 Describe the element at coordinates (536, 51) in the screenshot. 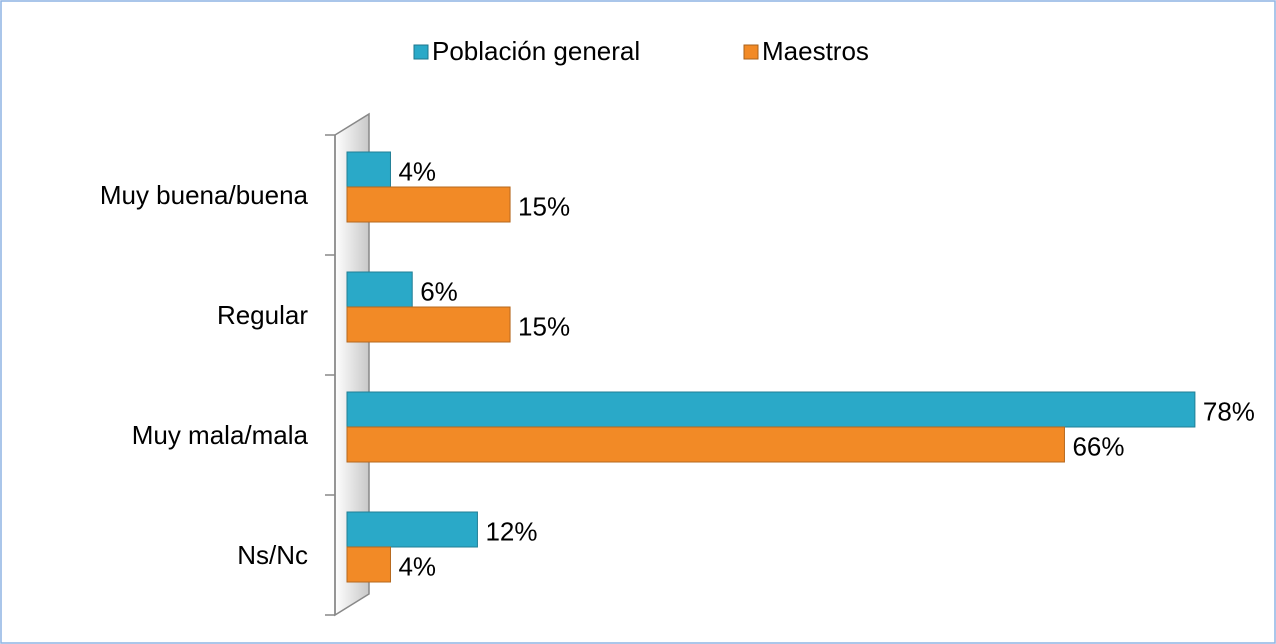

I see `legend-label: Población general` at that location.